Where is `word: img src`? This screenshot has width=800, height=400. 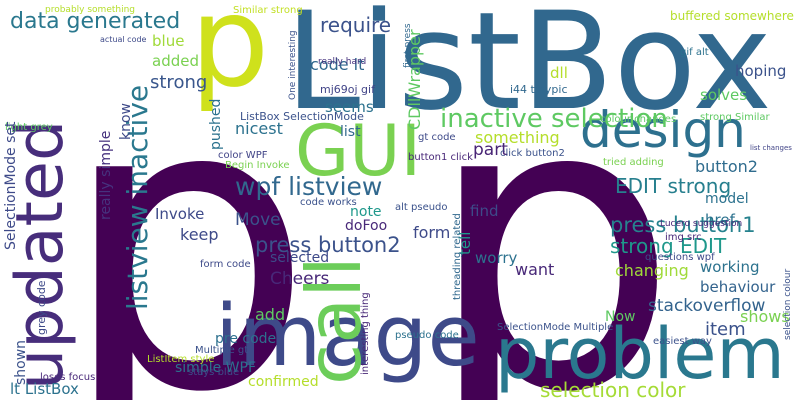 word: img src is located at coordinates (683, 237).